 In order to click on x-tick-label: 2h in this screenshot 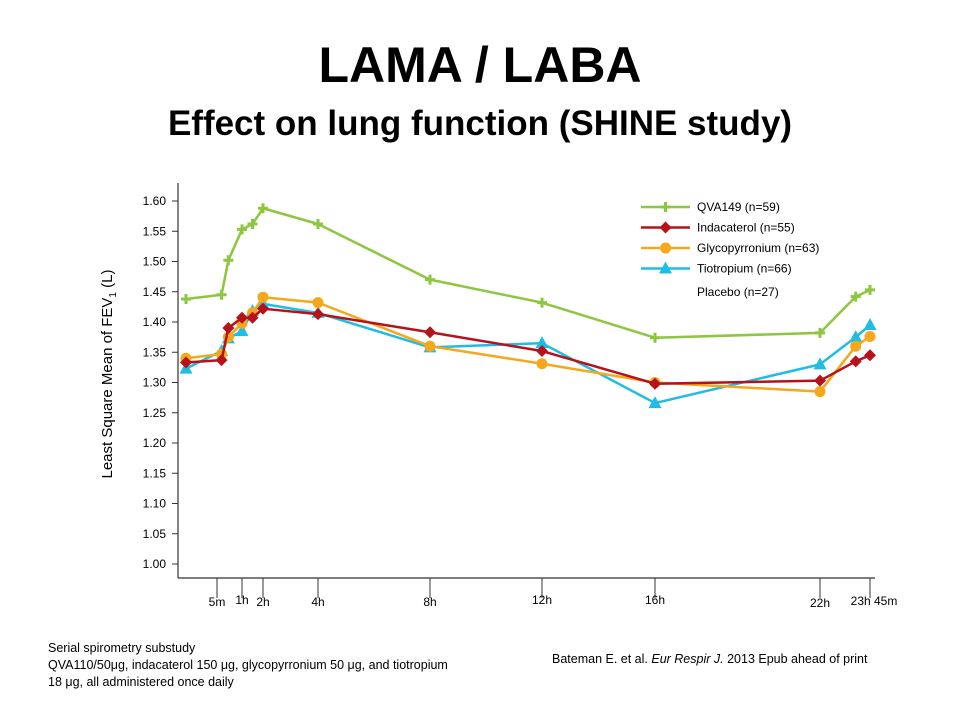, I will do `click(262, 602)`.